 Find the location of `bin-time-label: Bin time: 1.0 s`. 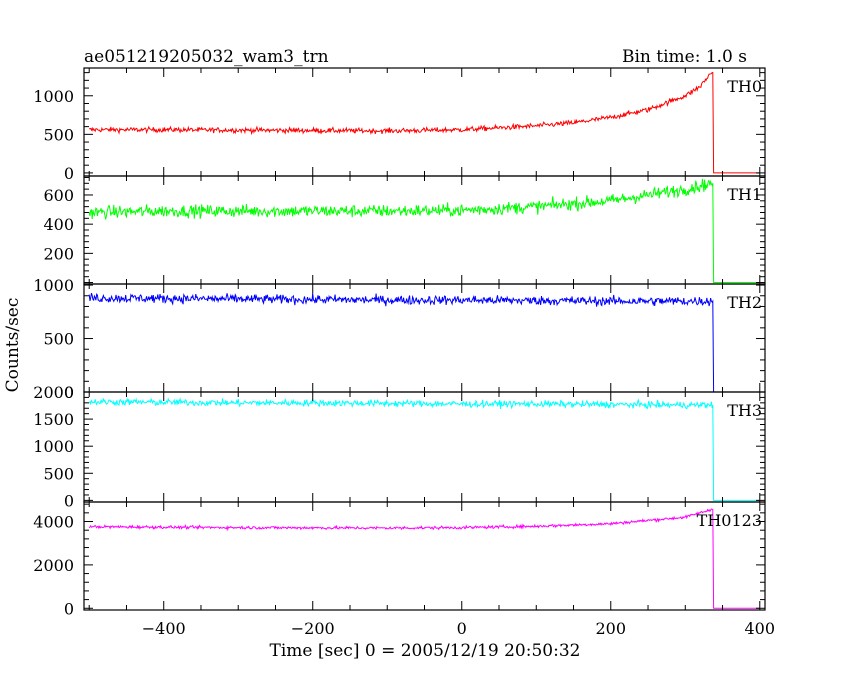

bin-time-label: Bin time: 1.0 s is located at coordinates (684, 57).